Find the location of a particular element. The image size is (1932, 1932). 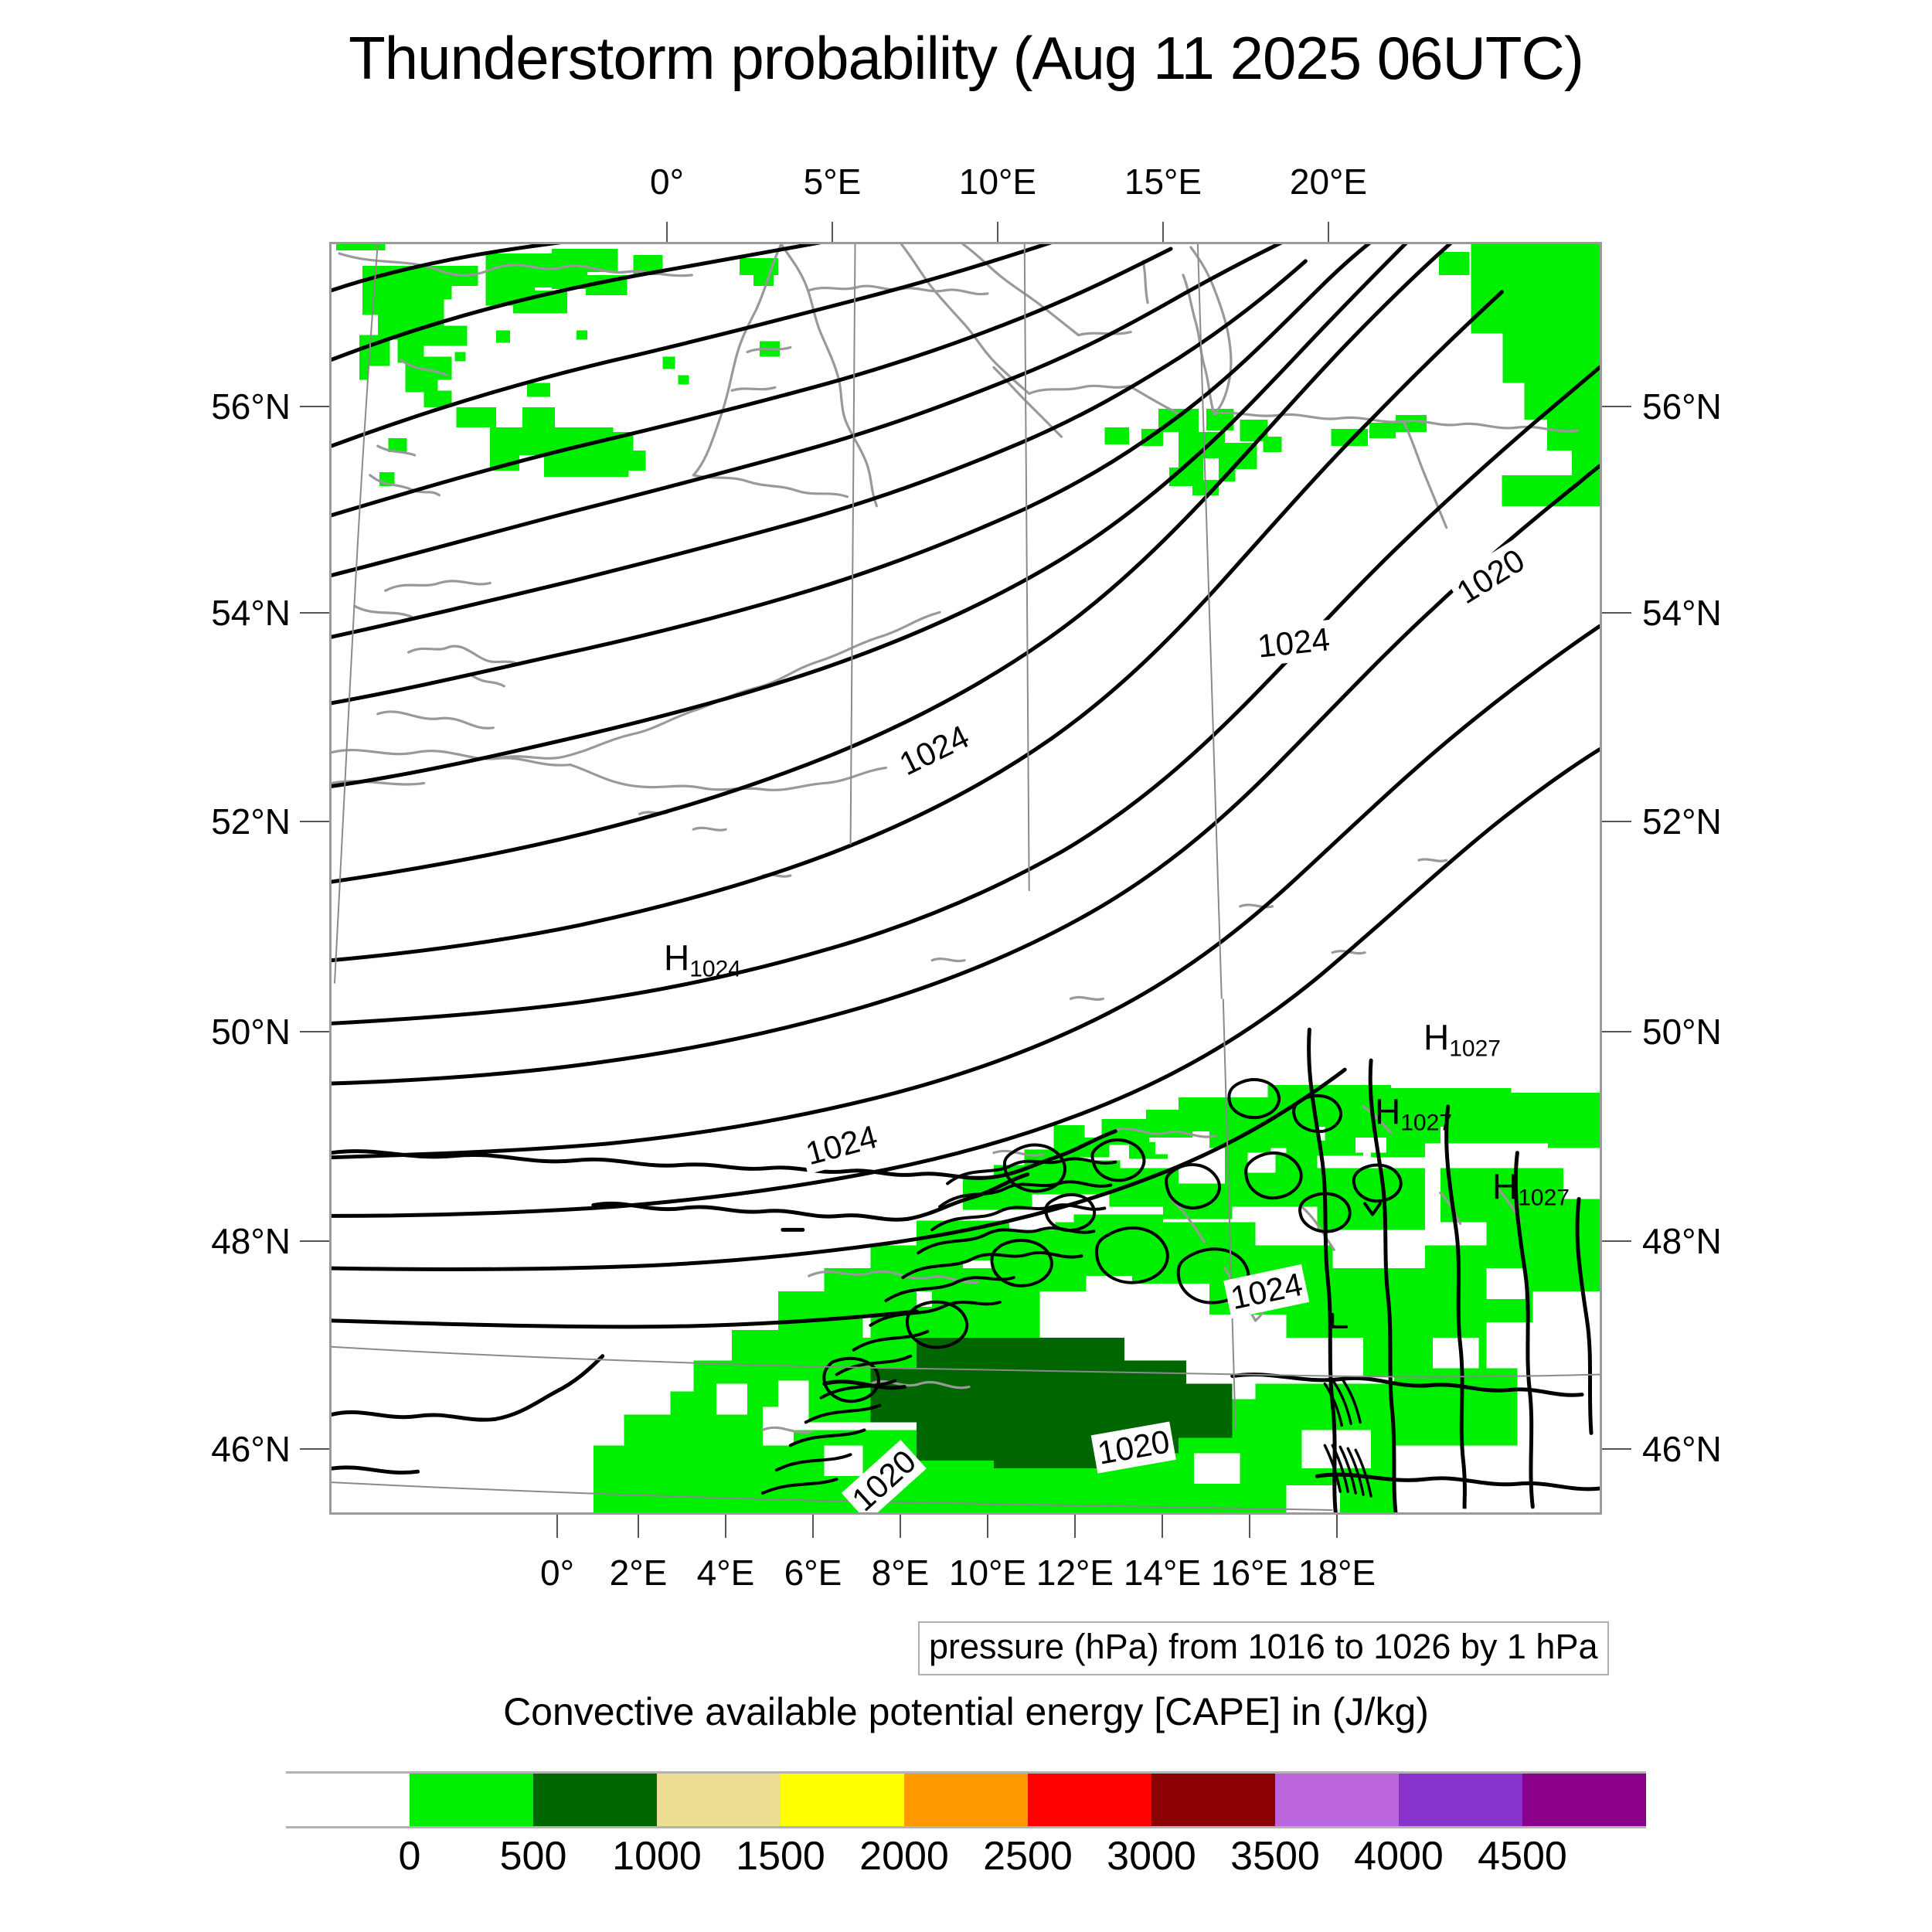

high-pressure-marker: H1024 is located at coordinates (702, 961).